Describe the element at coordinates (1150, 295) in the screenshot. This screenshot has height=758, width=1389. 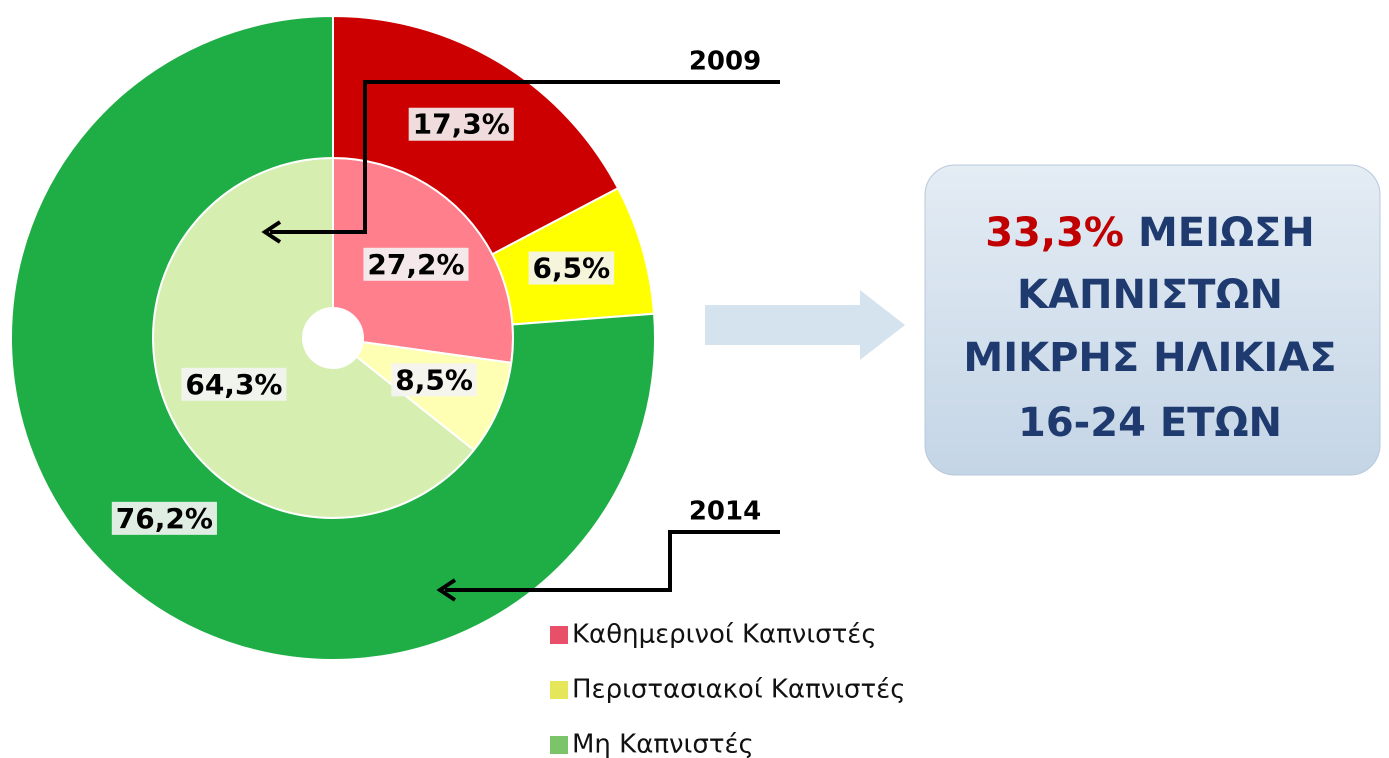
I see `callout-text: ΚΑΠΝΙΣΤΩΝ` at that location.